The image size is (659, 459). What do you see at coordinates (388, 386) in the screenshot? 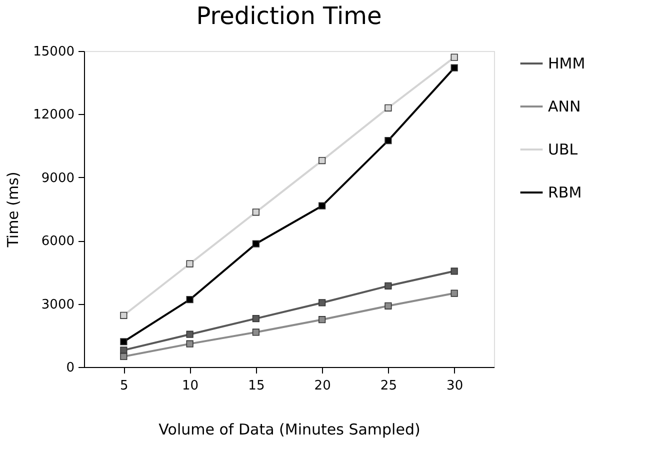
I see `x-tick-label: 25` at bounding box center [388, 386].